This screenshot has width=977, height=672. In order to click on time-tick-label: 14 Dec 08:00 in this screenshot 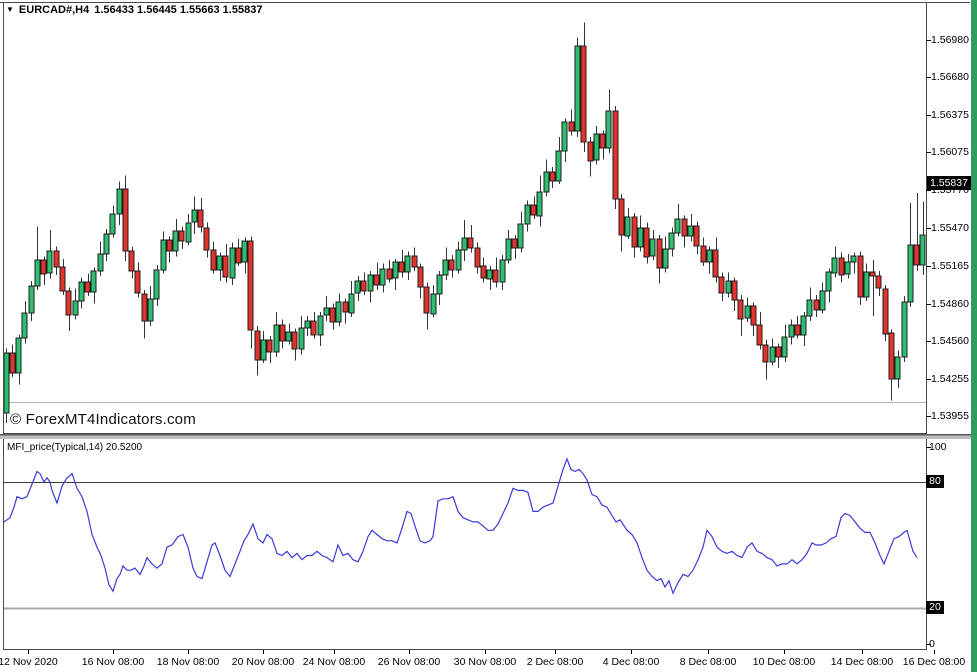, I will do `click(862, 662)`.